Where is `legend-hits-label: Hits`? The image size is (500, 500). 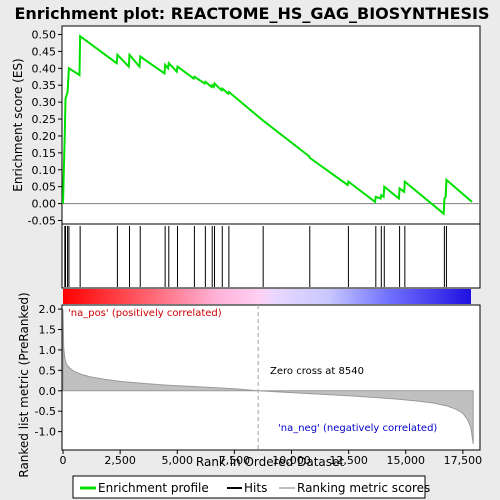 legend-hits-label: Hits is located at coordinates (255, 488).